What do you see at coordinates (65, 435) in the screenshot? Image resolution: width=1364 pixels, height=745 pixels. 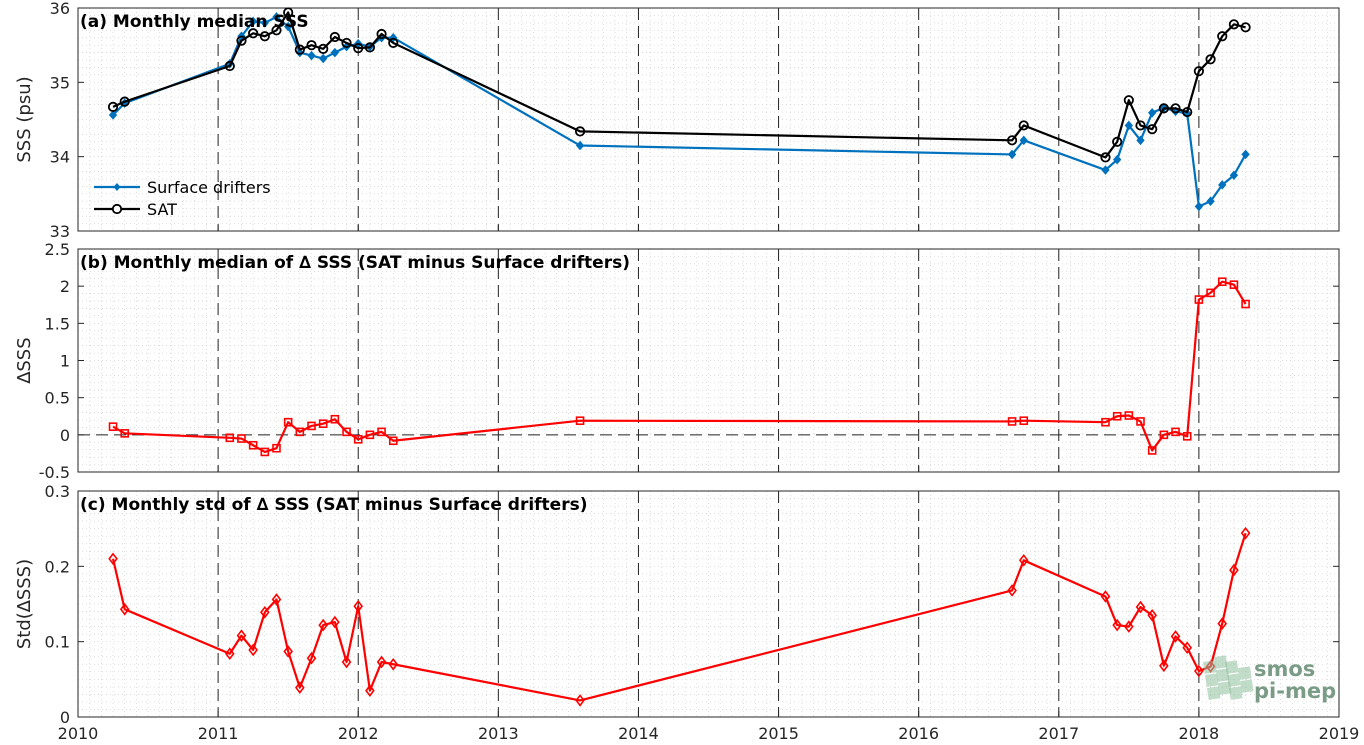 I see `y-tick-label: 0` at bounding box center [65, 435].